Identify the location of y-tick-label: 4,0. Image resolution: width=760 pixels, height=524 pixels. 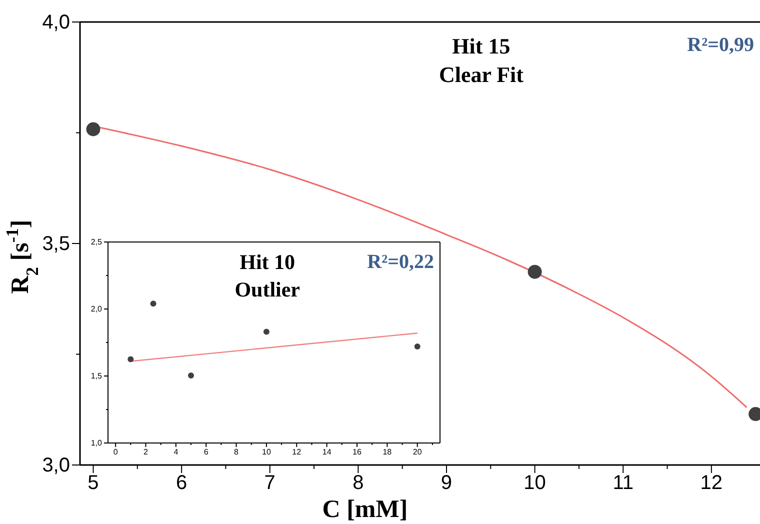
(56, 22).